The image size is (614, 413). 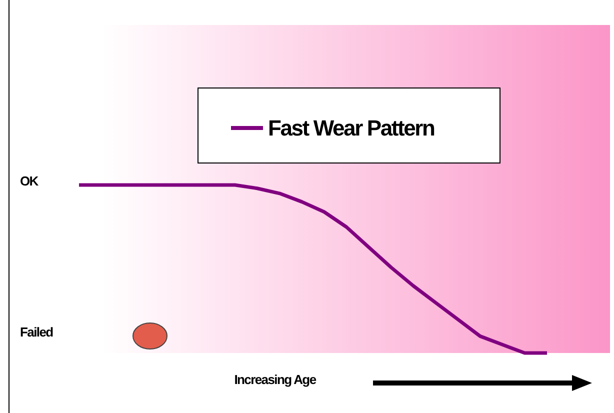 What do you see at coordinates (275, 379) in the screenshot?
I see `x-axis-title: Increasing Age` at bounding box center [275, 379].